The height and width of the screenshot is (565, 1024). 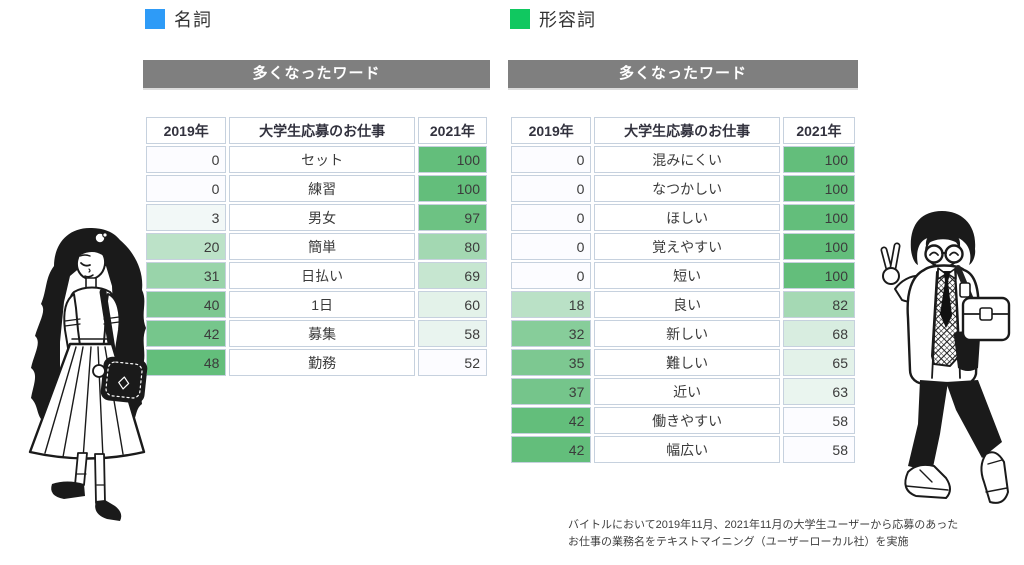 I want to click on cell-2019: 40, so click(x=186, y=304).